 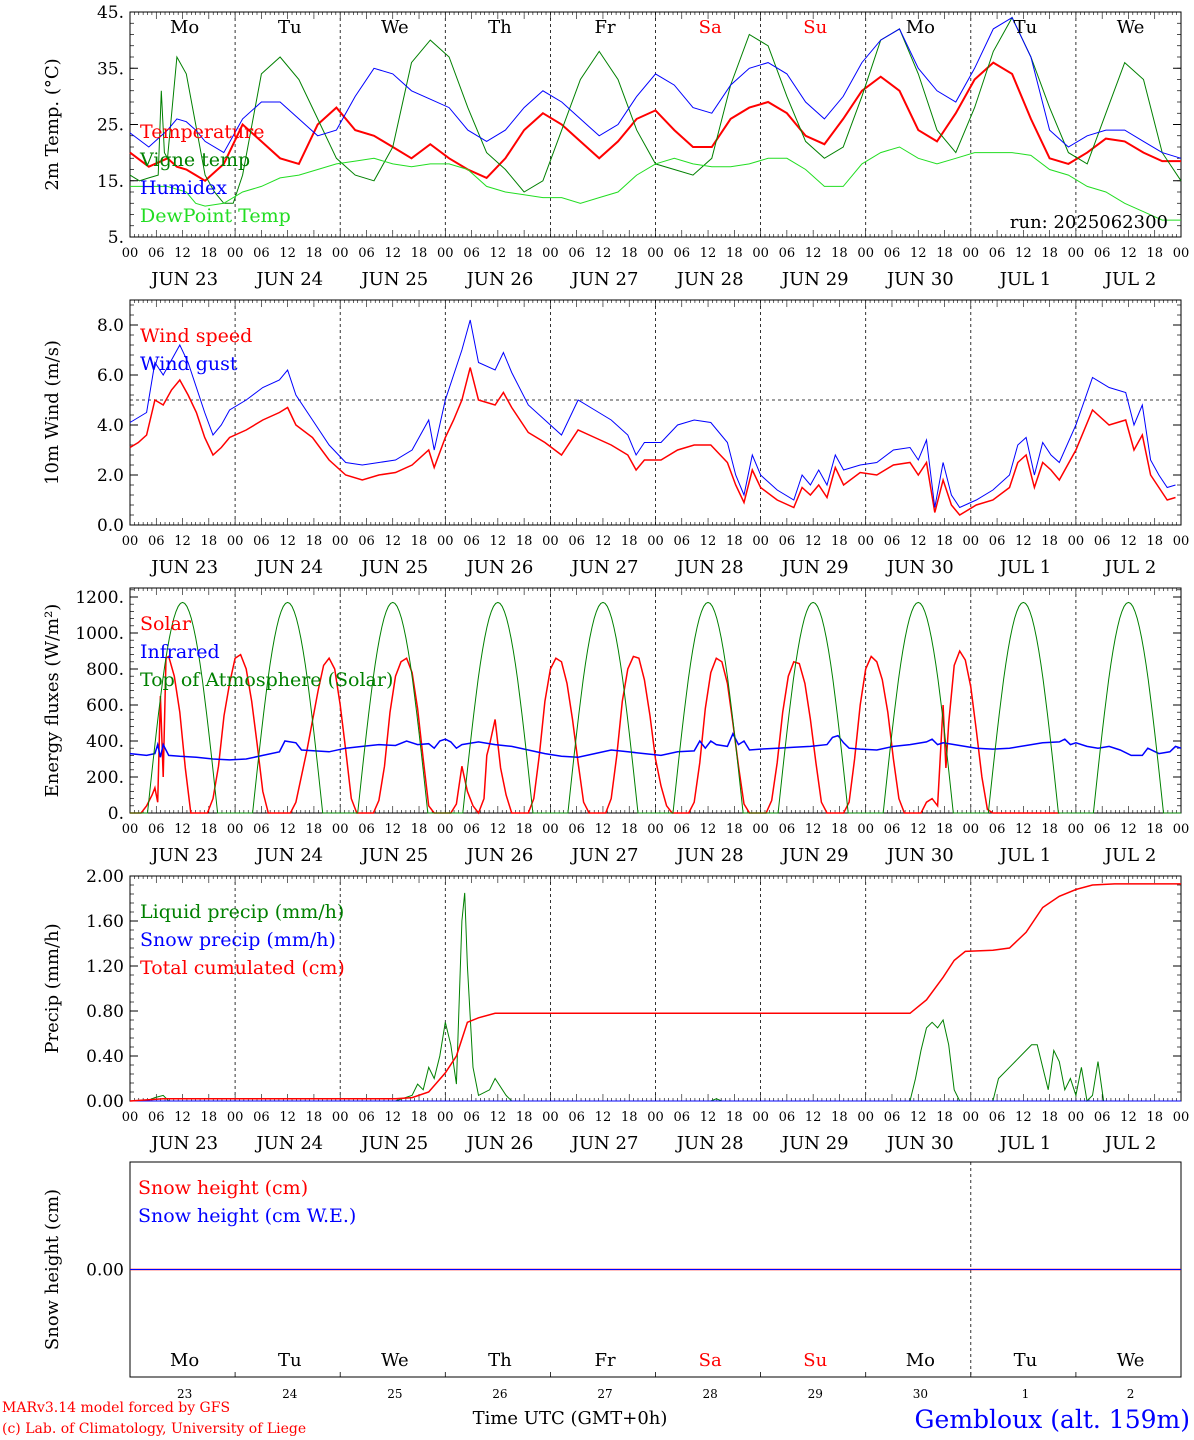 What do you see at coordinates (105, 877) in the screenshot?
I see `y-tick-label: 2.00` at bounding box center [105, 877].